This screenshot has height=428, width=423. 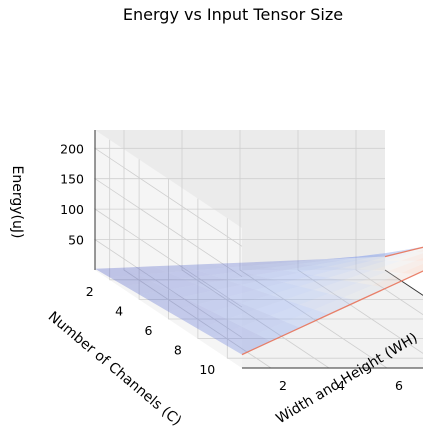 I want to click on y-tick-label: 4, so click(x=119, y=310).